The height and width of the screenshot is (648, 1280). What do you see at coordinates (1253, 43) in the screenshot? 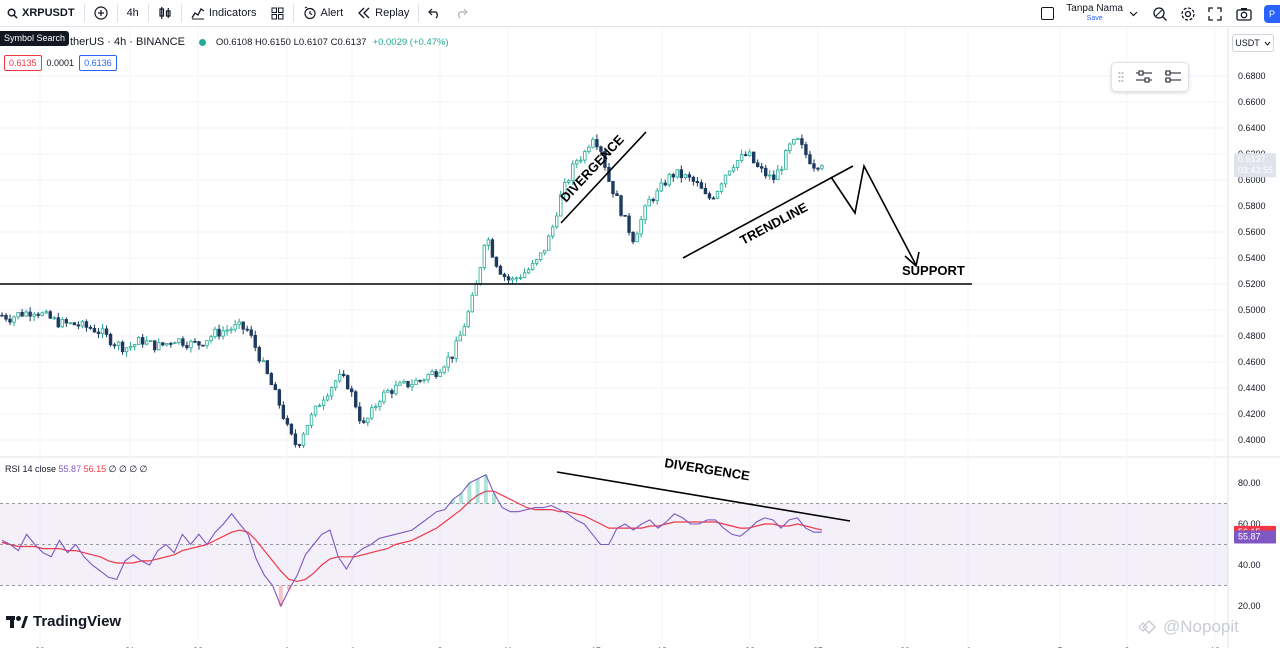
I see `currency-unit-select: USDT` at bounding box center [1253, 43].